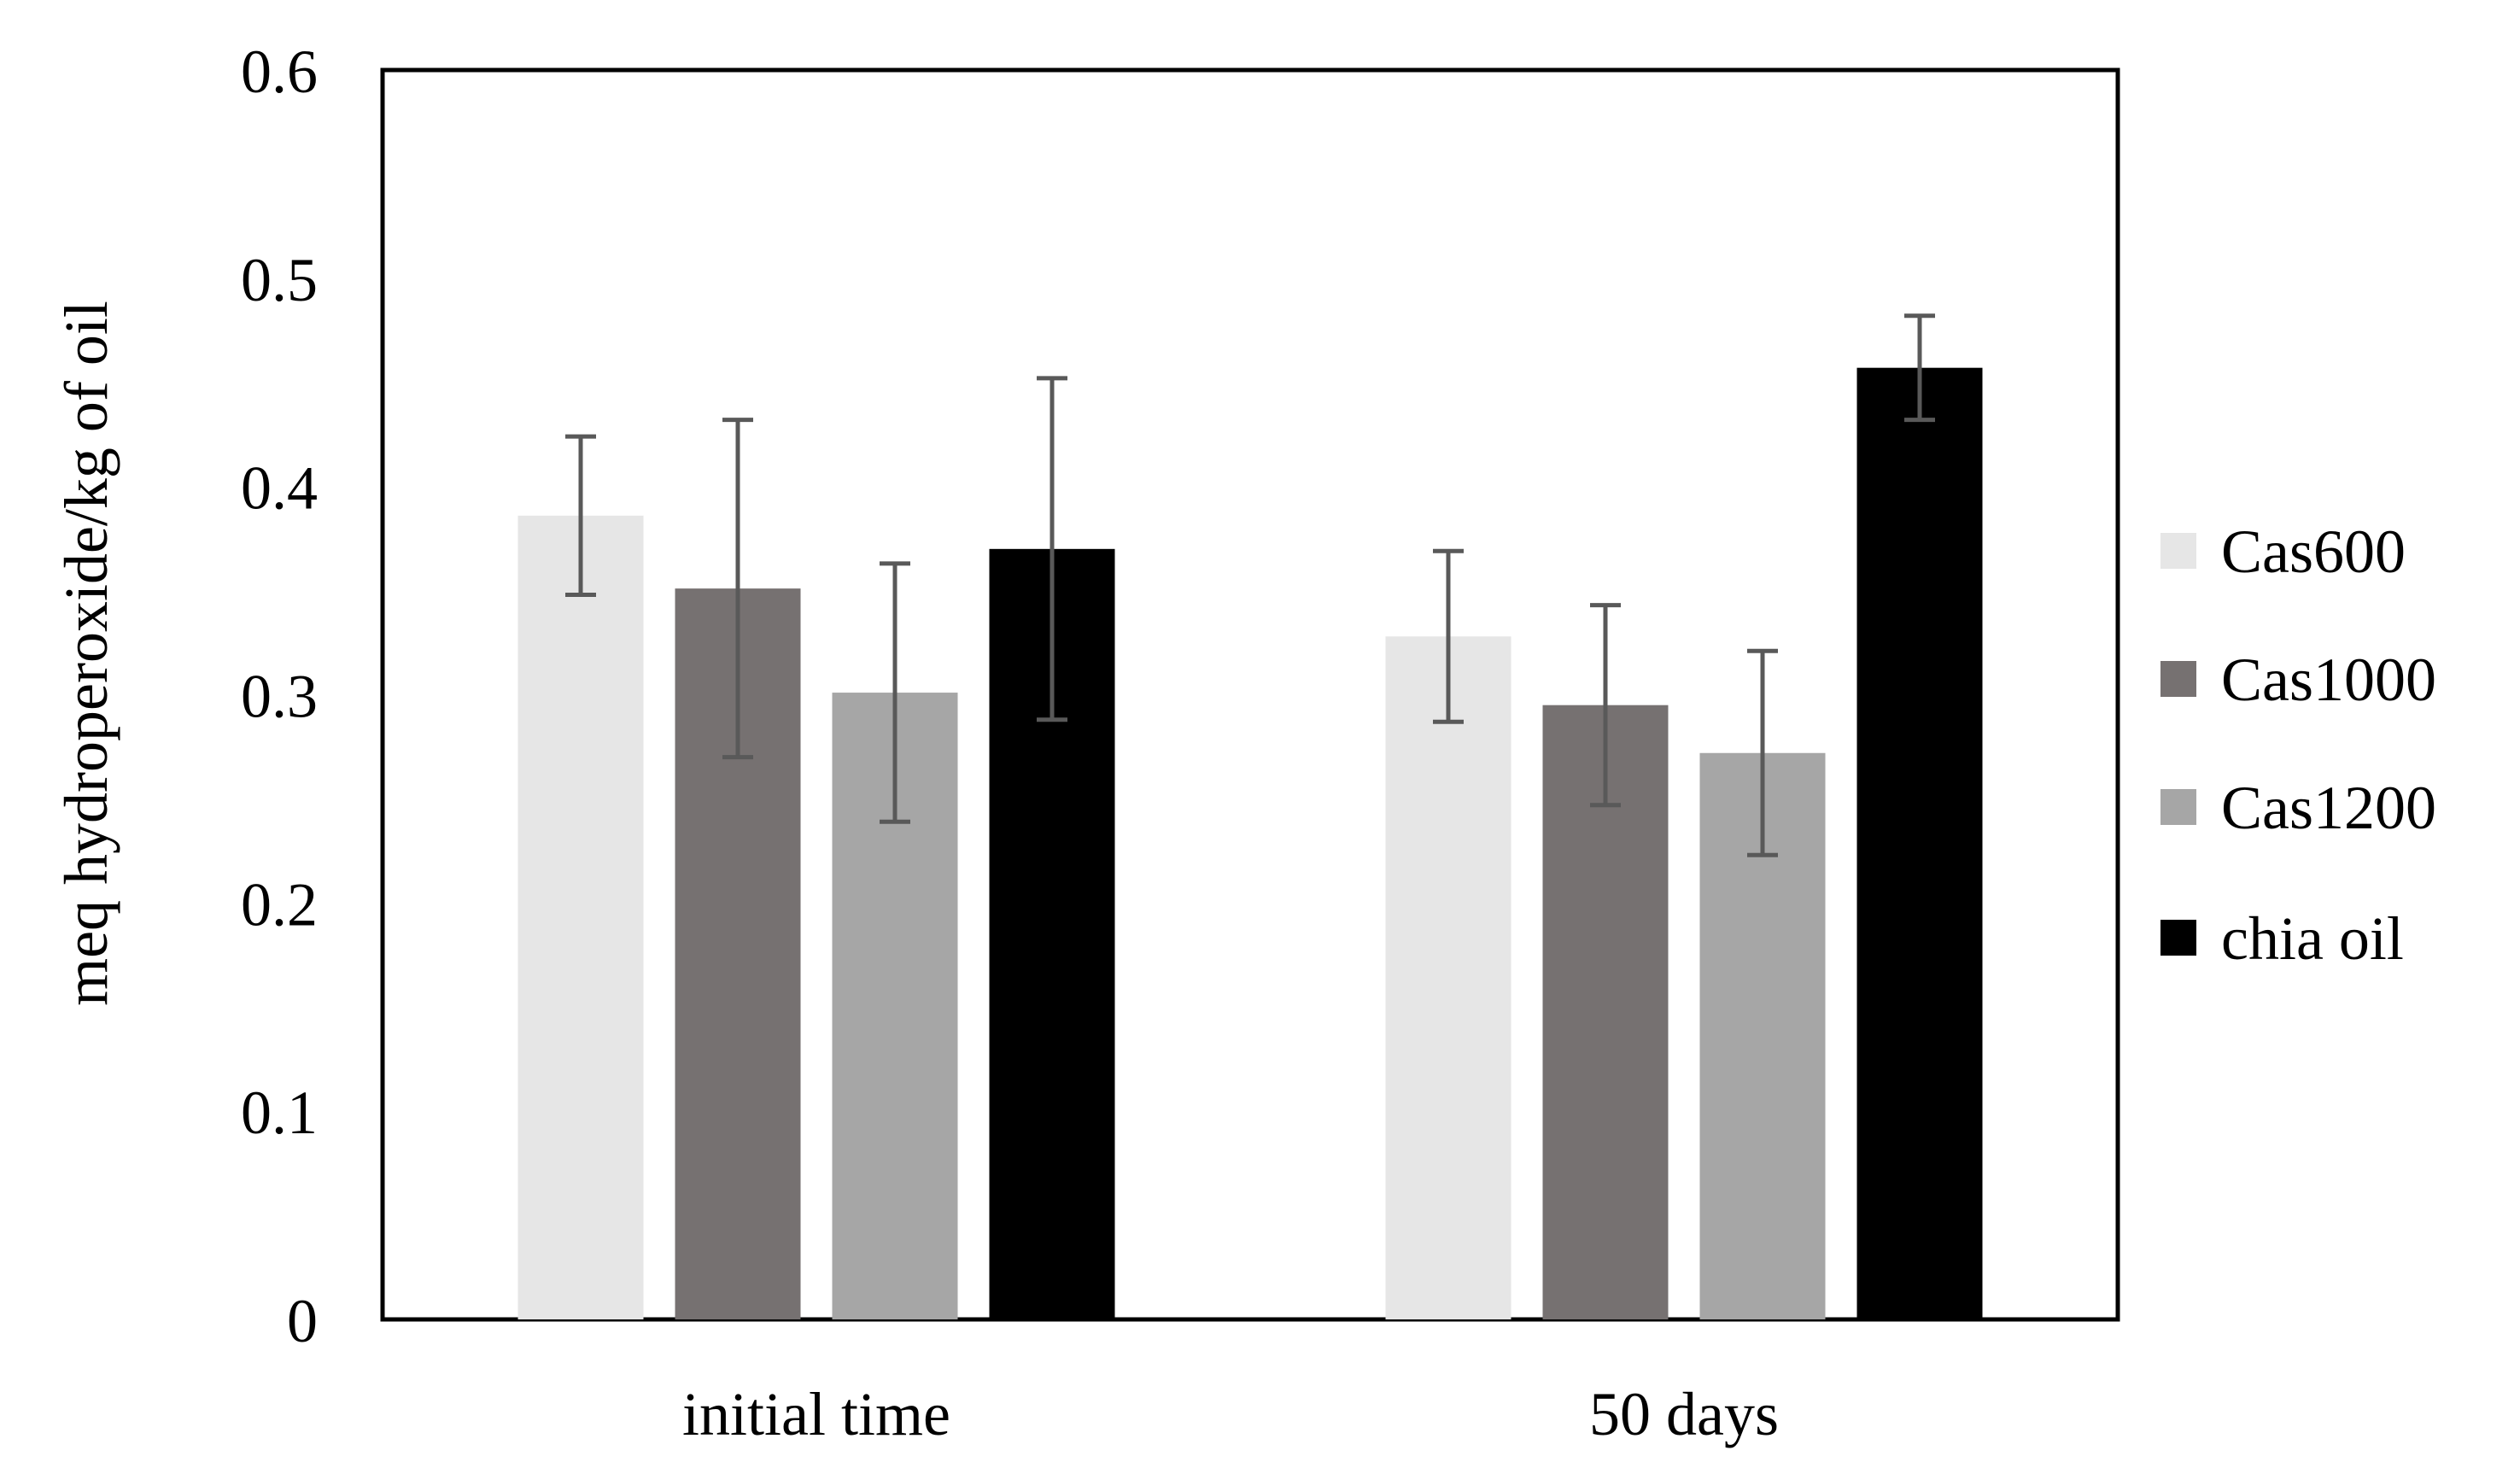 Image resolution: width=2520 pixels, height=1468 pixels. I want to click on legend-label: Cas1000, so click(2328, 680).